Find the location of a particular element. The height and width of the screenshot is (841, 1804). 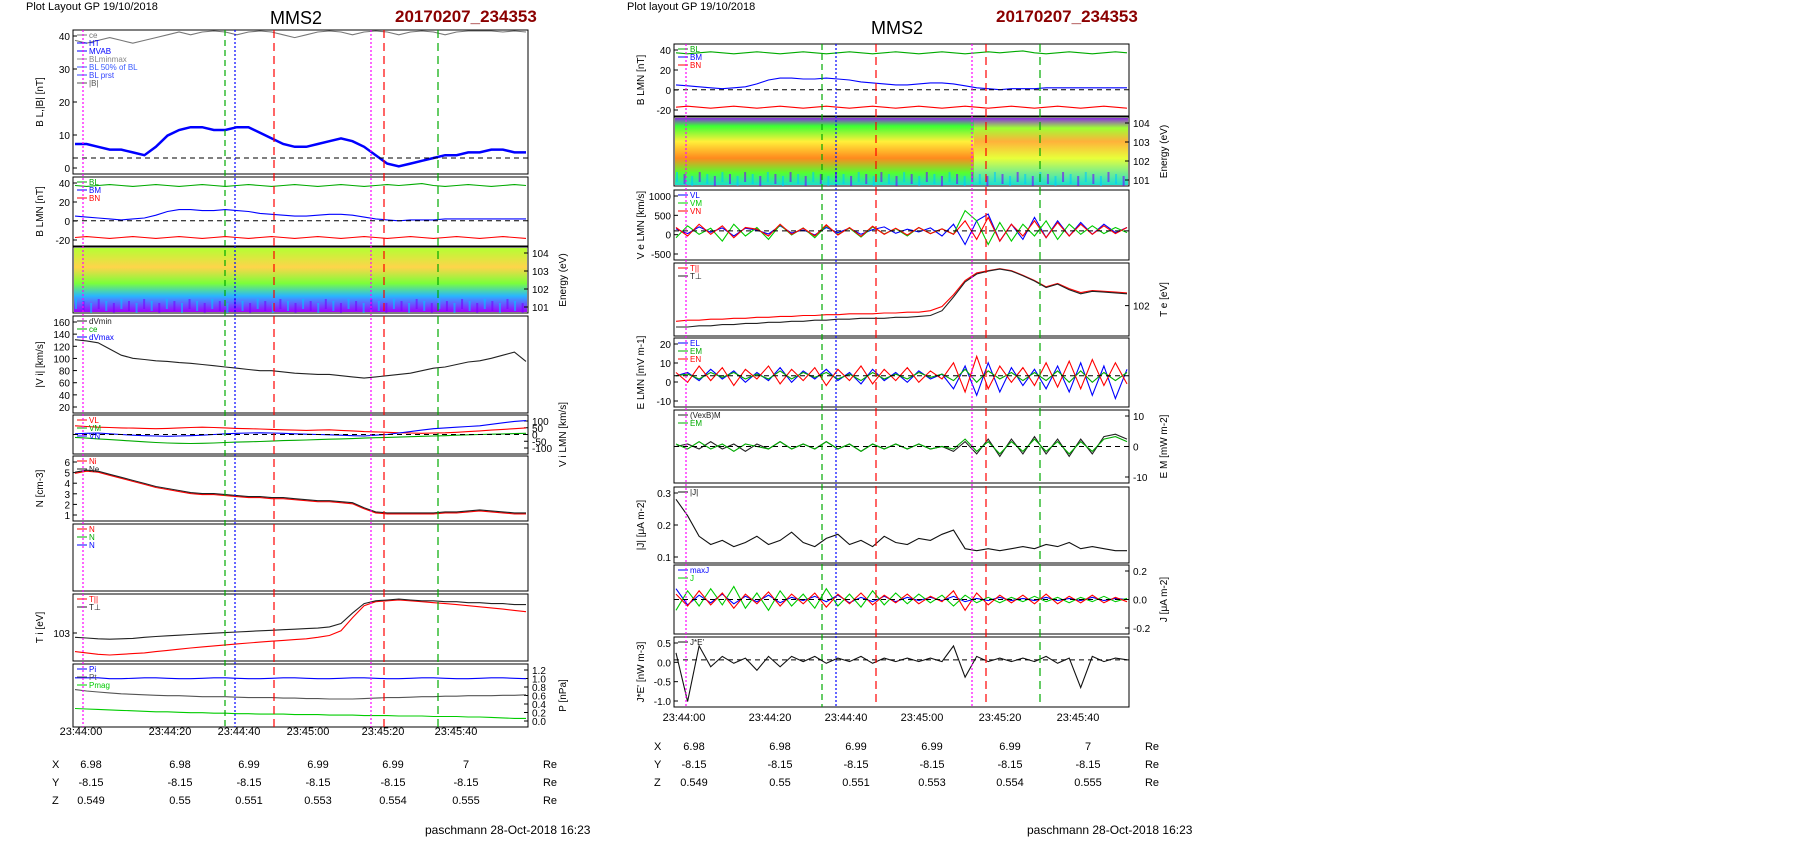

y-axis-label: J [μA m-2] is located at coordinates (1164, 599).